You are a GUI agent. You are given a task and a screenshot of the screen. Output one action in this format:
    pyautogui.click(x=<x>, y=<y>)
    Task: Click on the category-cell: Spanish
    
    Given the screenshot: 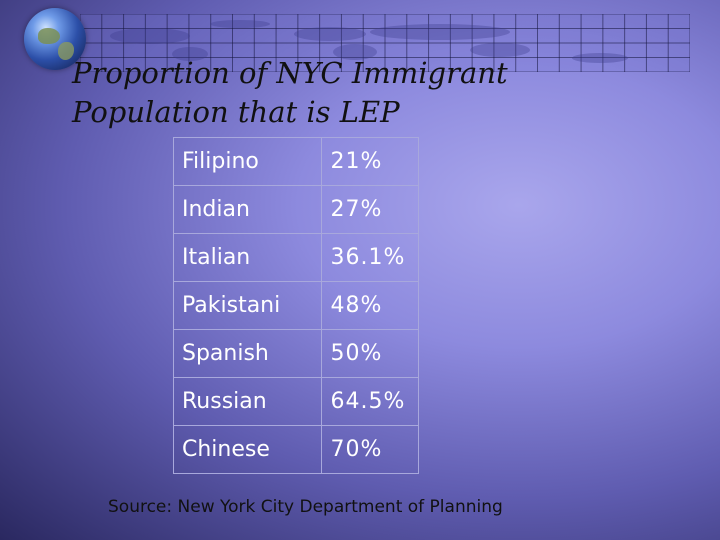 What is the action you would take?
    pyautogui.click(x=247, y=353)
    